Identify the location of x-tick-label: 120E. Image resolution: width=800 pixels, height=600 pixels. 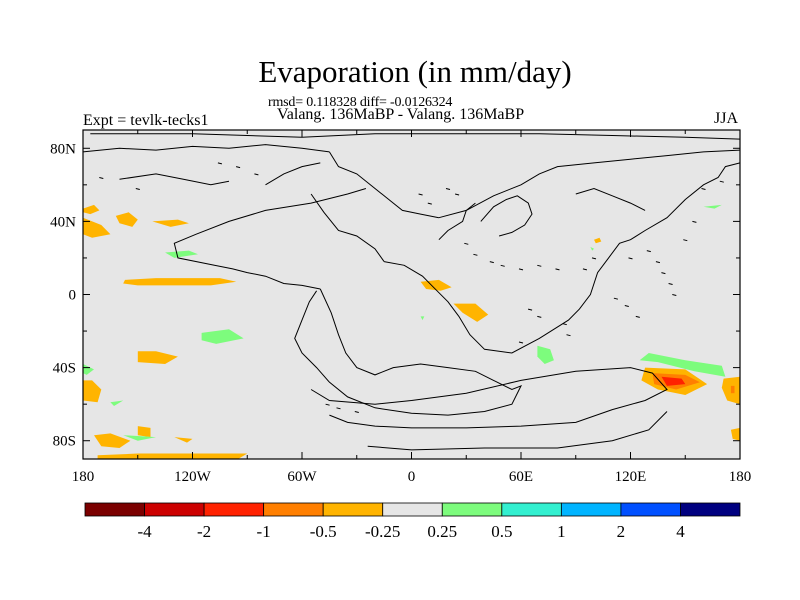
(631, 477).